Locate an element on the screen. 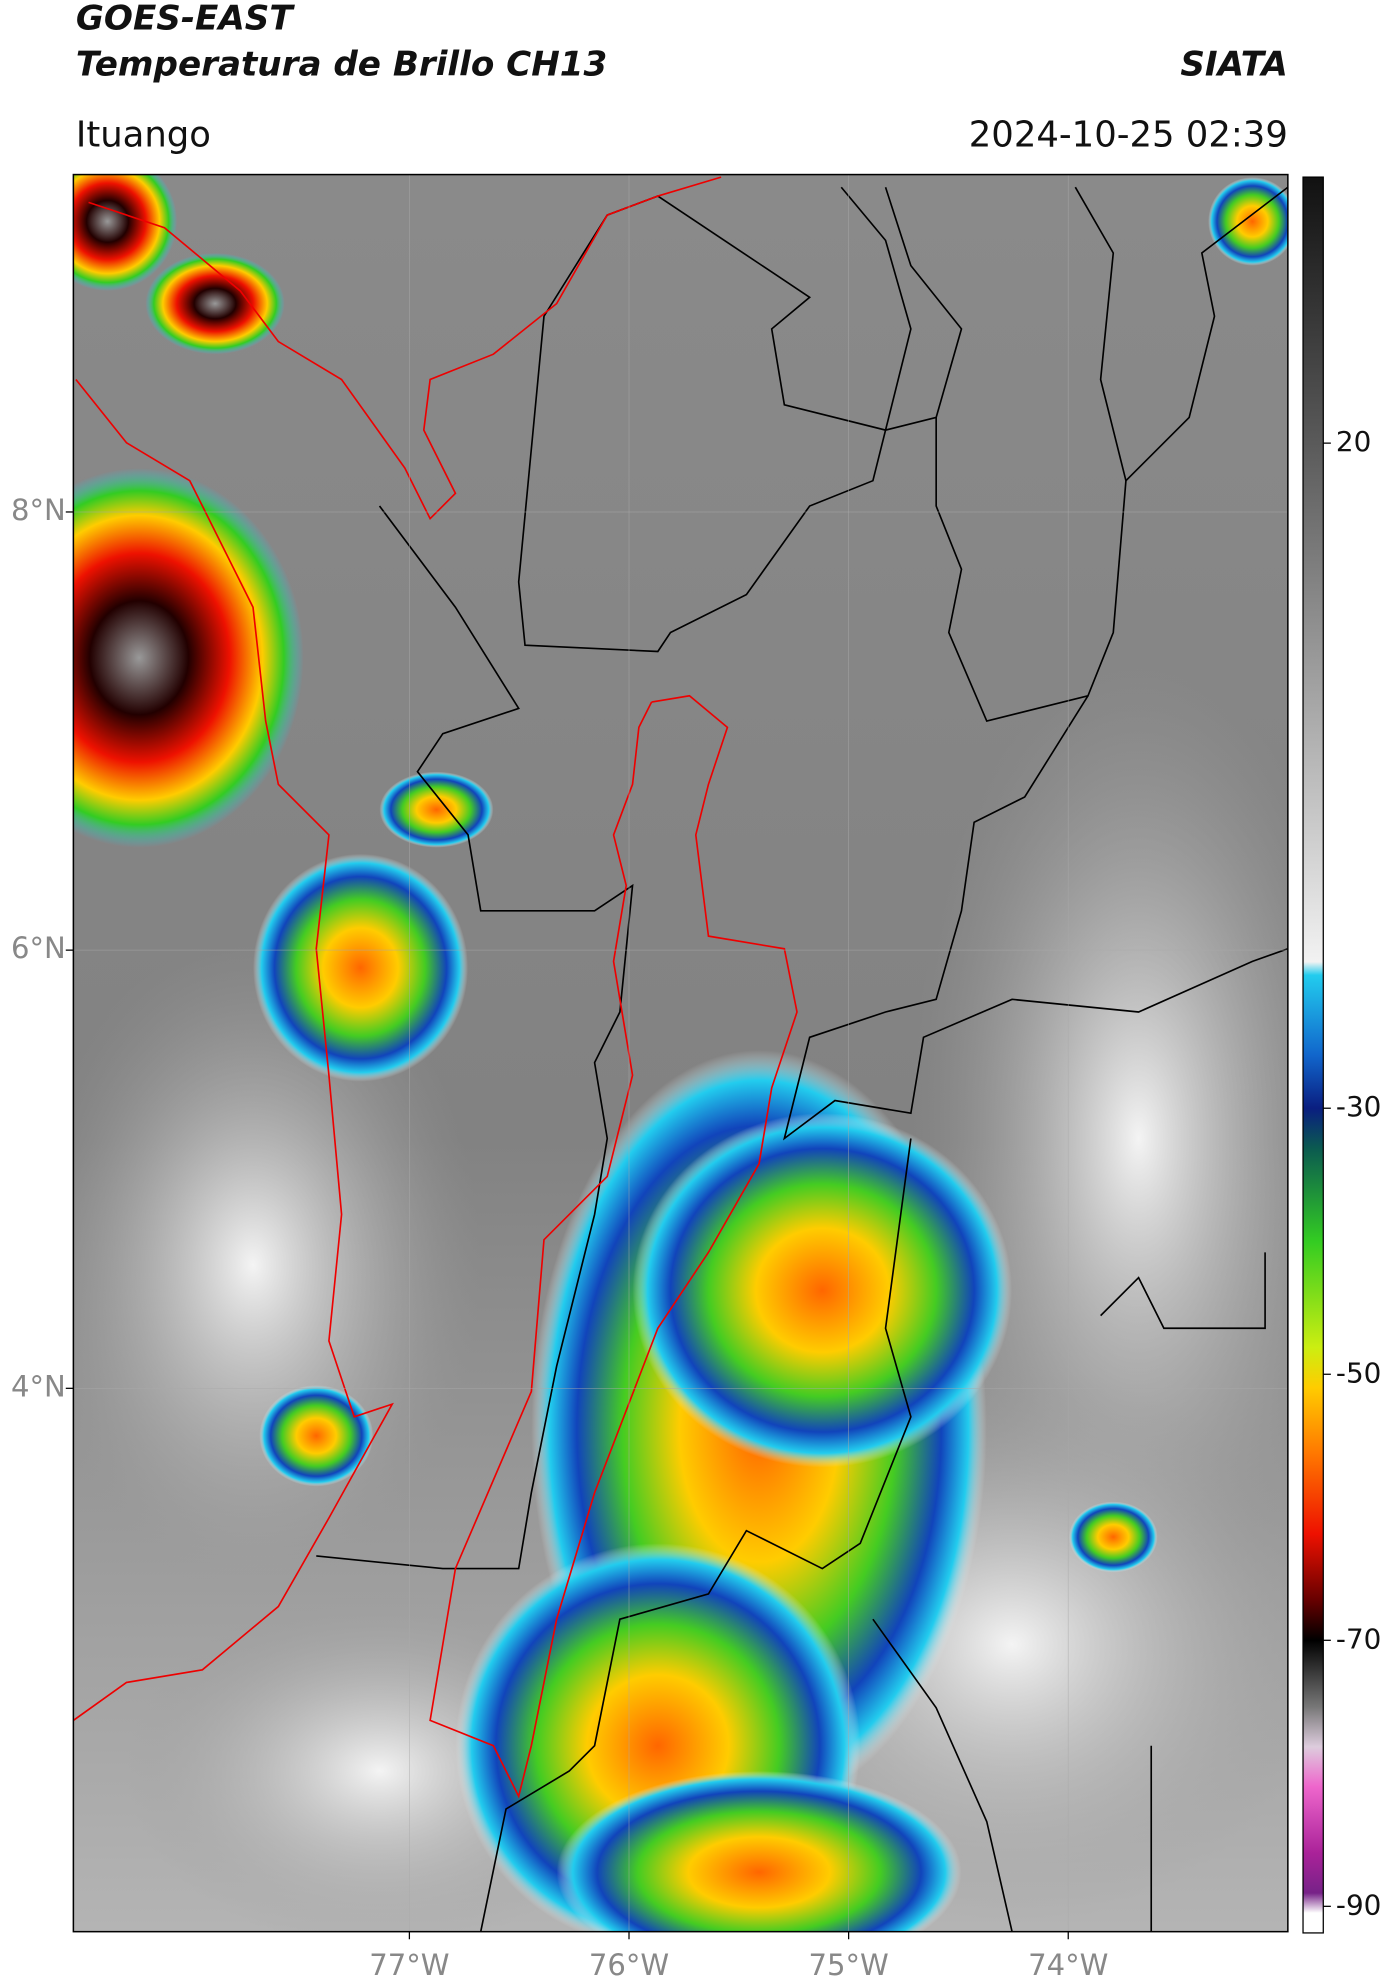 The image size is (1384, 1981). colorbar-tick-label: -50 is located at coordinates (1358, 1372).